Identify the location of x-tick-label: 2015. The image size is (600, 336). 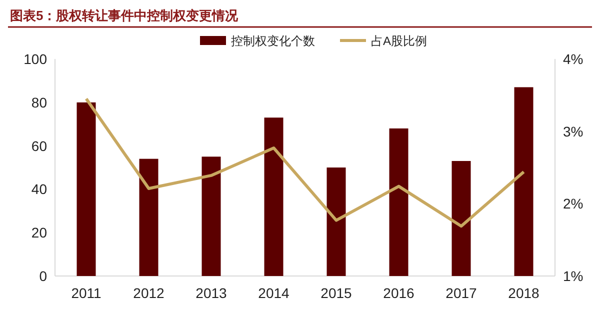
(336, 293).